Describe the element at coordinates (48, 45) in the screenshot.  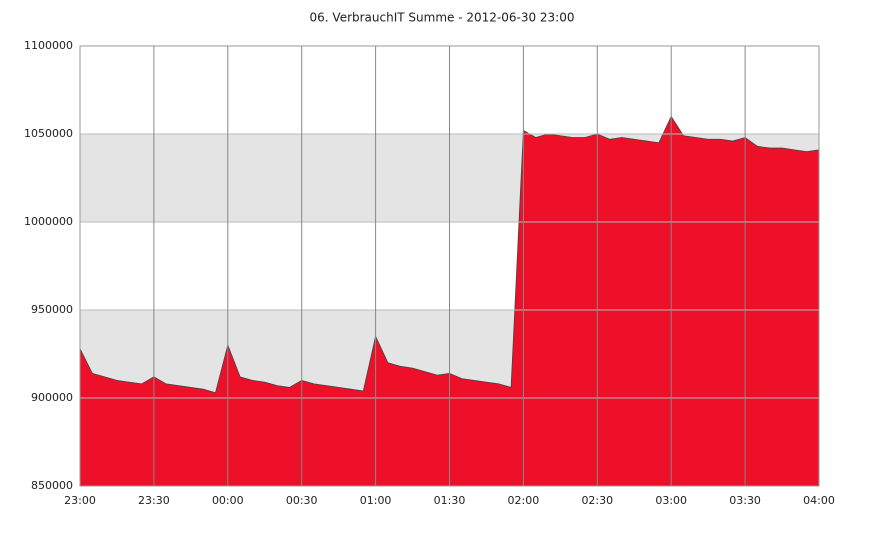
I see `y-tick-label: 1100000` at that location.